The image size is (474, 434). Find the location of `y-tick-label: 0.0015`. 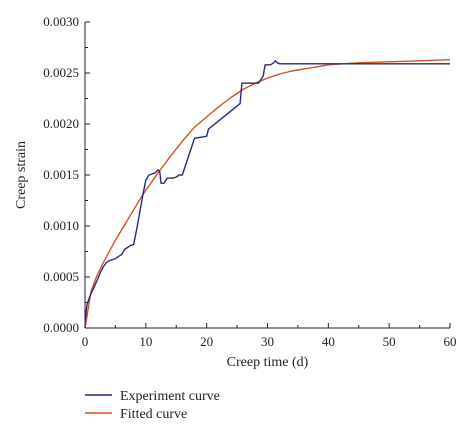

y-tick-label: 0.0015 is located at coordinates (61, 174).